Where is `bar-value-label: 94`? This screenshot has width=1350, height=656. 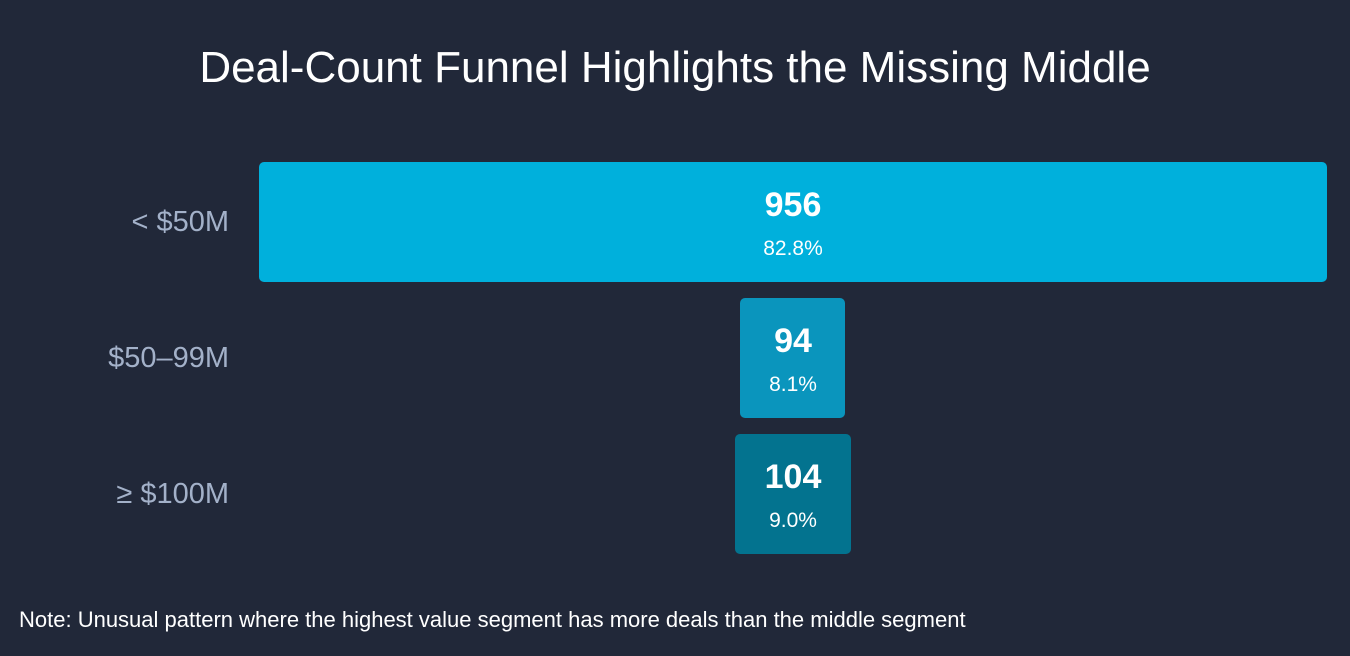
bar-value-label: 94 is located at coordinates (793, 341).